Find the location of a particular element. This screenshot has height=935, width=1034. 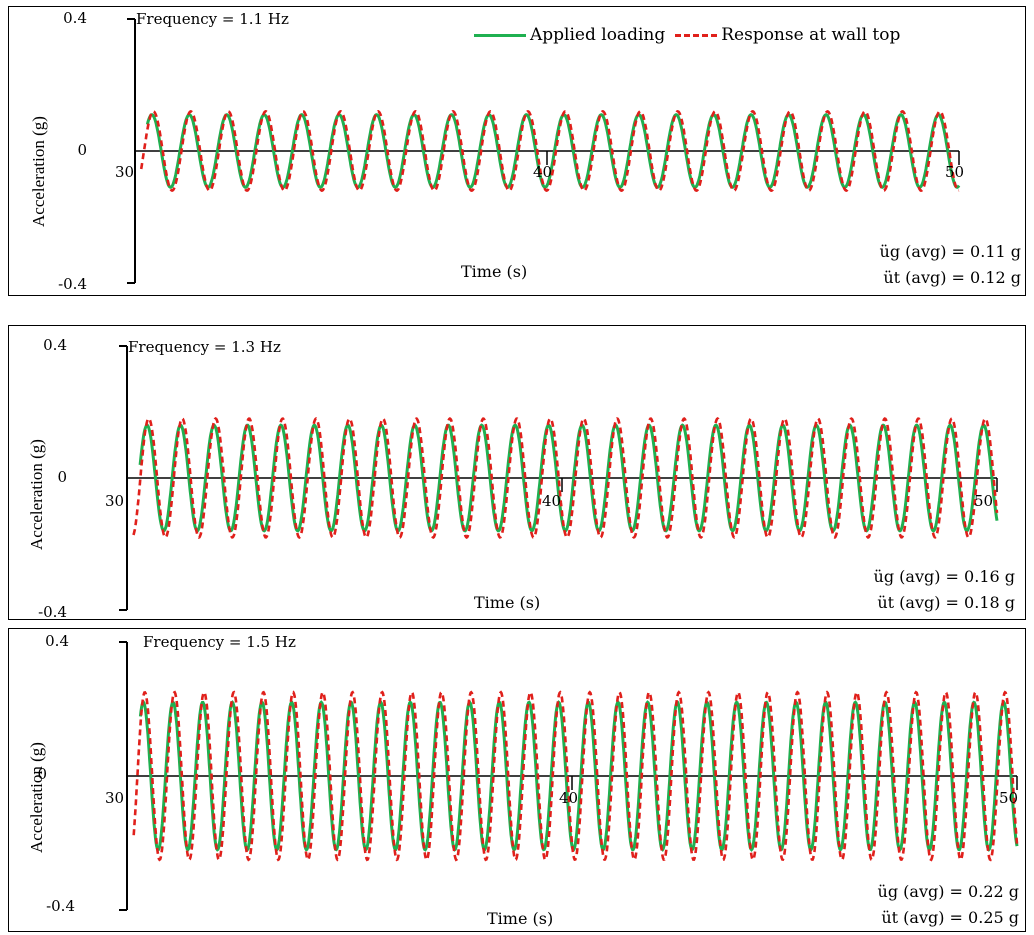

legend: Applied loading Response at wall top is located at coordinates (682, 35).